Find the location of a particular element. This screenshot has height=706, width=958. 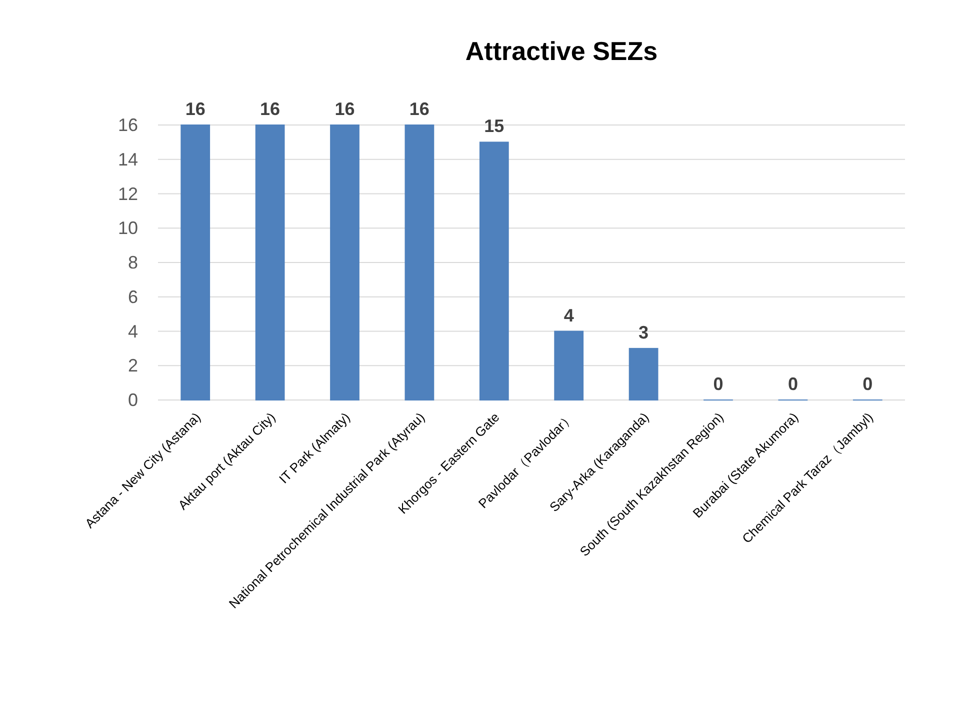

y-tick-label: 14 is located at coordinates (128, 159).